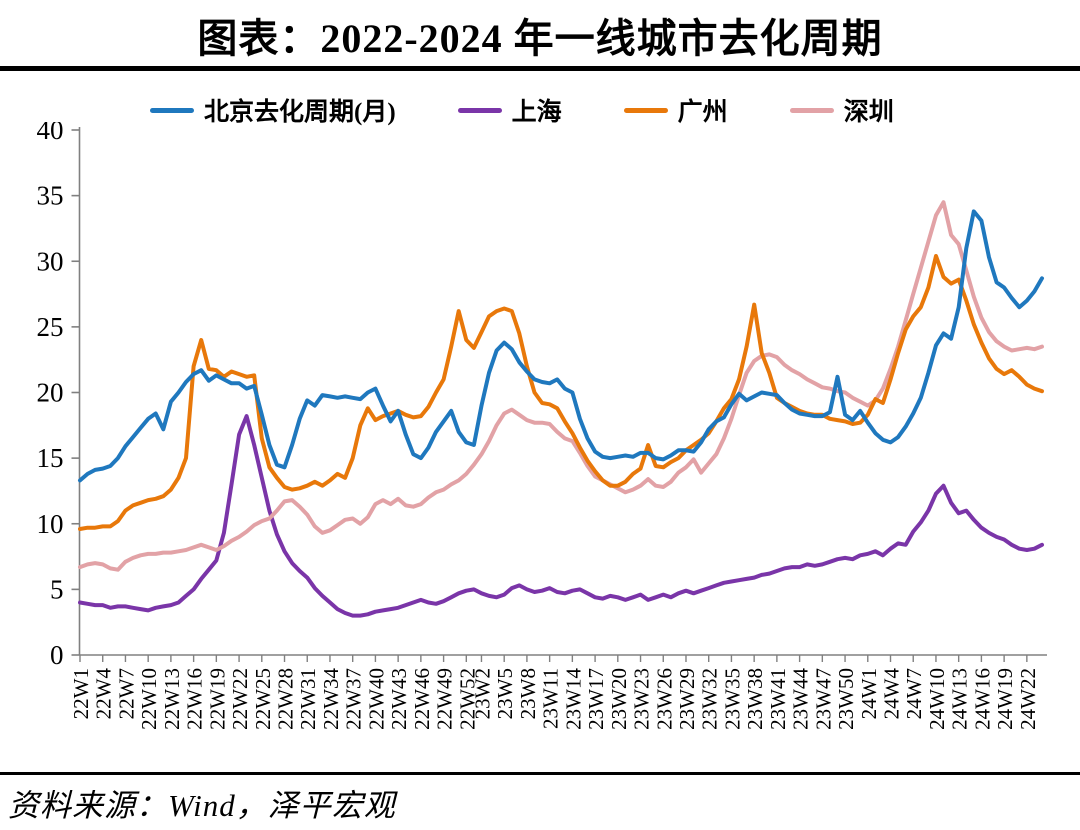 The height and width of the screenshot is (830, 1080). What do you see at coordinates (482, 693) in the screenshot?
I see `x-axis-tick-label: 23W2` at bounding box center [482, 693].